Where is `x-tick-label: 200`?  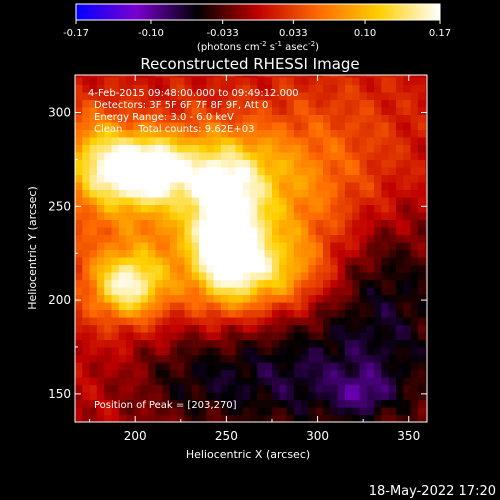
x-tick-label: 200 is located at coordinates (135, 436).